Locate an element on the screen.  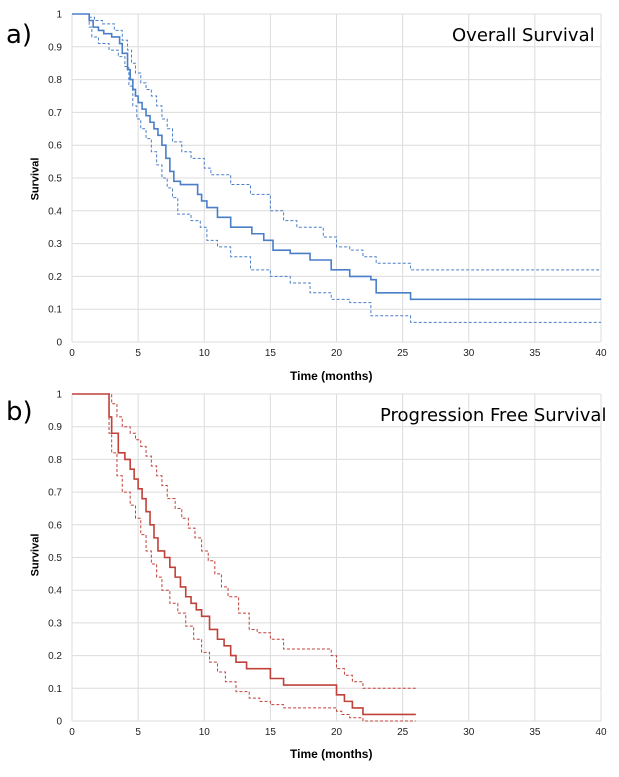
chart-title: Progression Free Survival is located at coordinates (493, 415).